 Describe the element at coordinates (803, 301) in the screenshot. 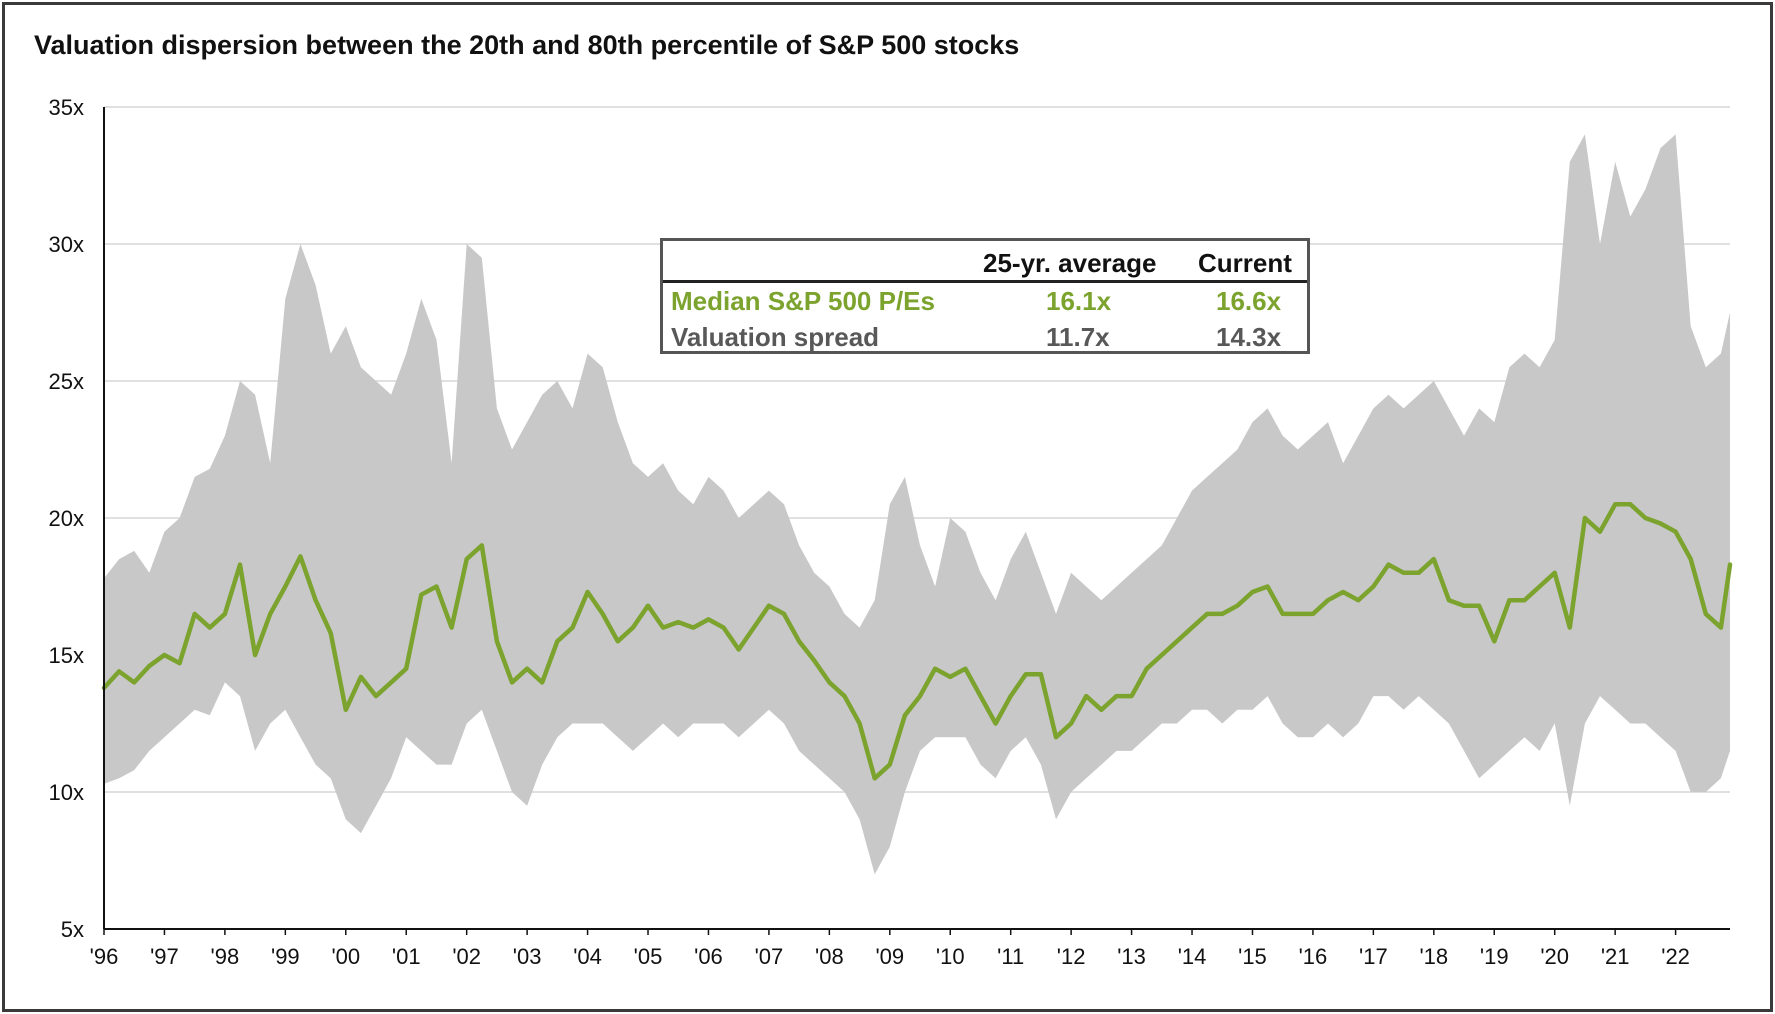

I see `row-median-label: Median S&P 500 P/Es` at that location.